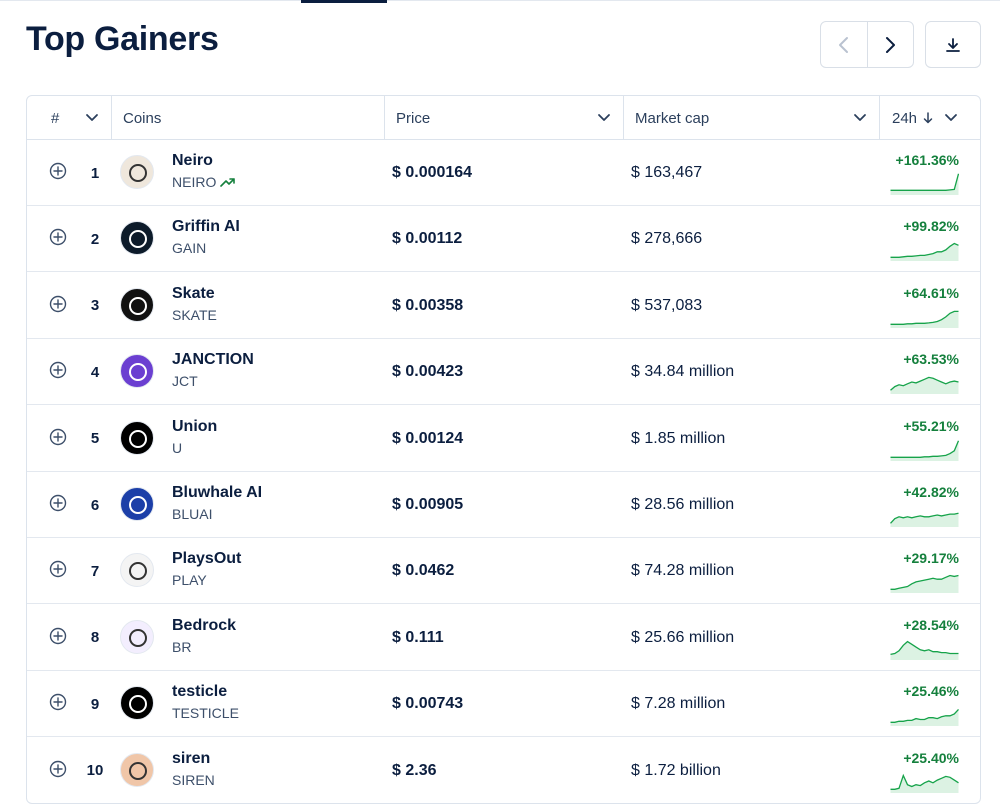 Image resolution: width=1000 pixels, height=804 pixels. I want to click on coin-symbol-wrap: TESTICLE, so click(205, 713).